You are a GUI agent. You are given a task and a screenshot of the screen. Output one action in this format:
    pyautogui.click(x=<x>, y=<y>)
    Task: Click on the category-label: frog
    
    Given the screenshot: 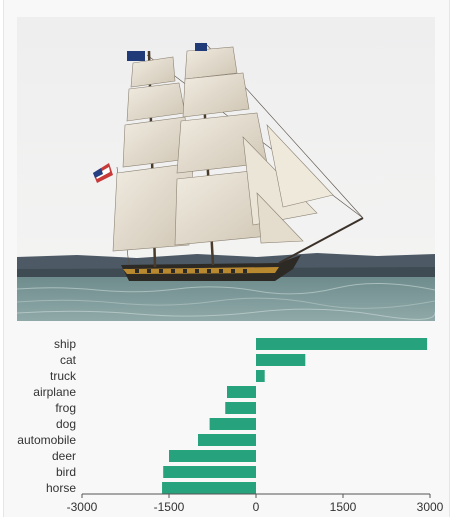 What is the action you would take?
    pyautogui.click(x=65, y=408)
    